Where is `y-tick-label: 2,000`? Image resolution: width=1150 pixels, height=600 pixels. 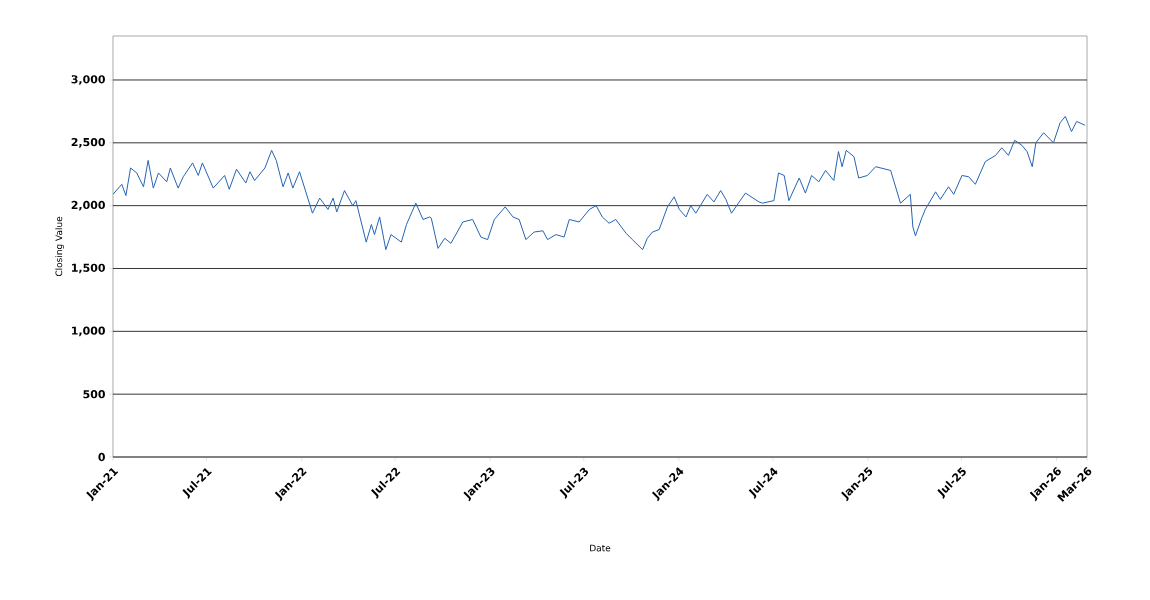
y-tick-label: 2,000 is located at coordinates (88, 205).